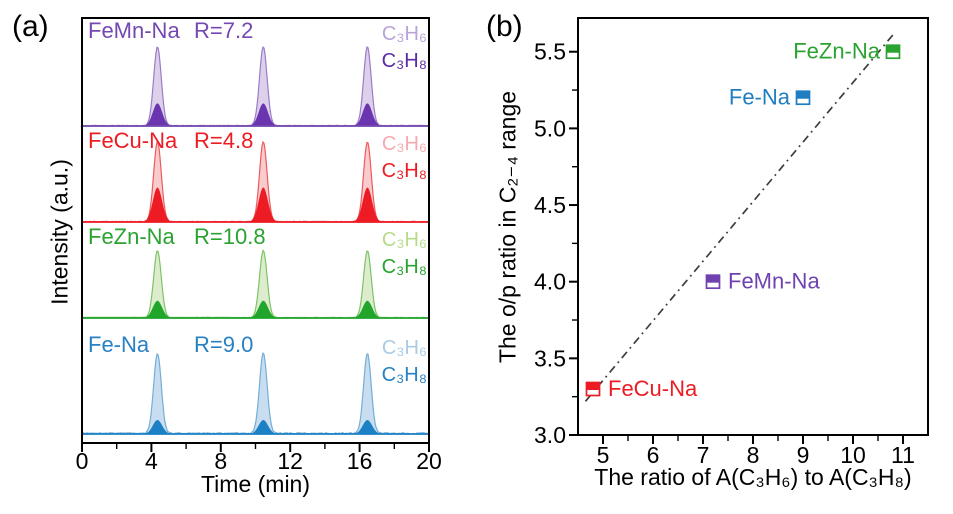 Image resolution: width=953 pixels, height=514 pixels. Describe the element at coordinates (230, 236) in the screenshot. I see `trace-FeZn-Na-r-value-label: R=10.8` at that location.